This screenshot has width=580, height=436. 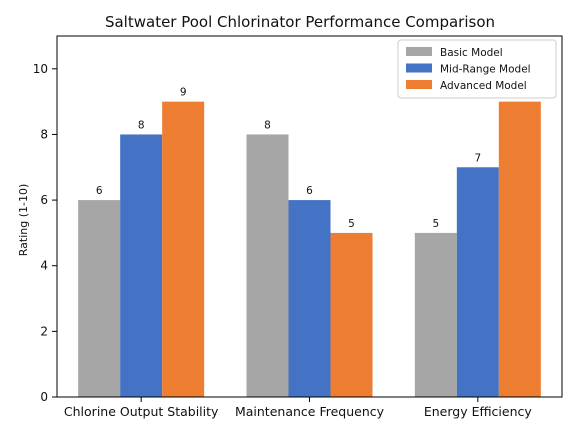 What do you see at coordinates (44, 331) in the screenshot?
I see `y-tick-label: 2` at bounding box center [44, 331].